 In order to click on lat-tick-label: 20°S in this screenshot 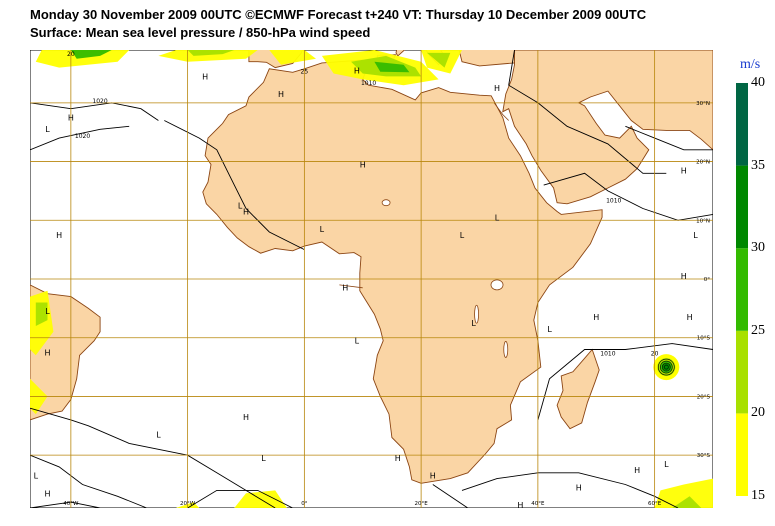, I will do `click(704, 397)`.